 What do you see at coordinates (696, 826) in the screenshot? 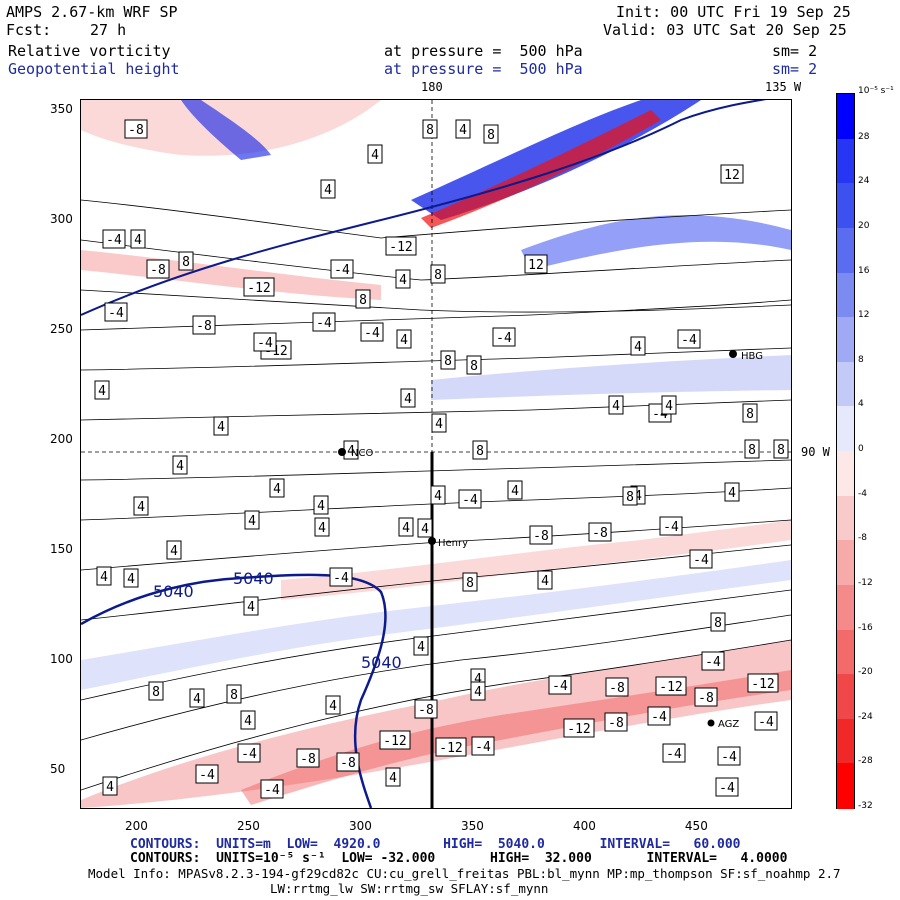
I see `x-tick-label: 450` at bounding box center [696, 826].